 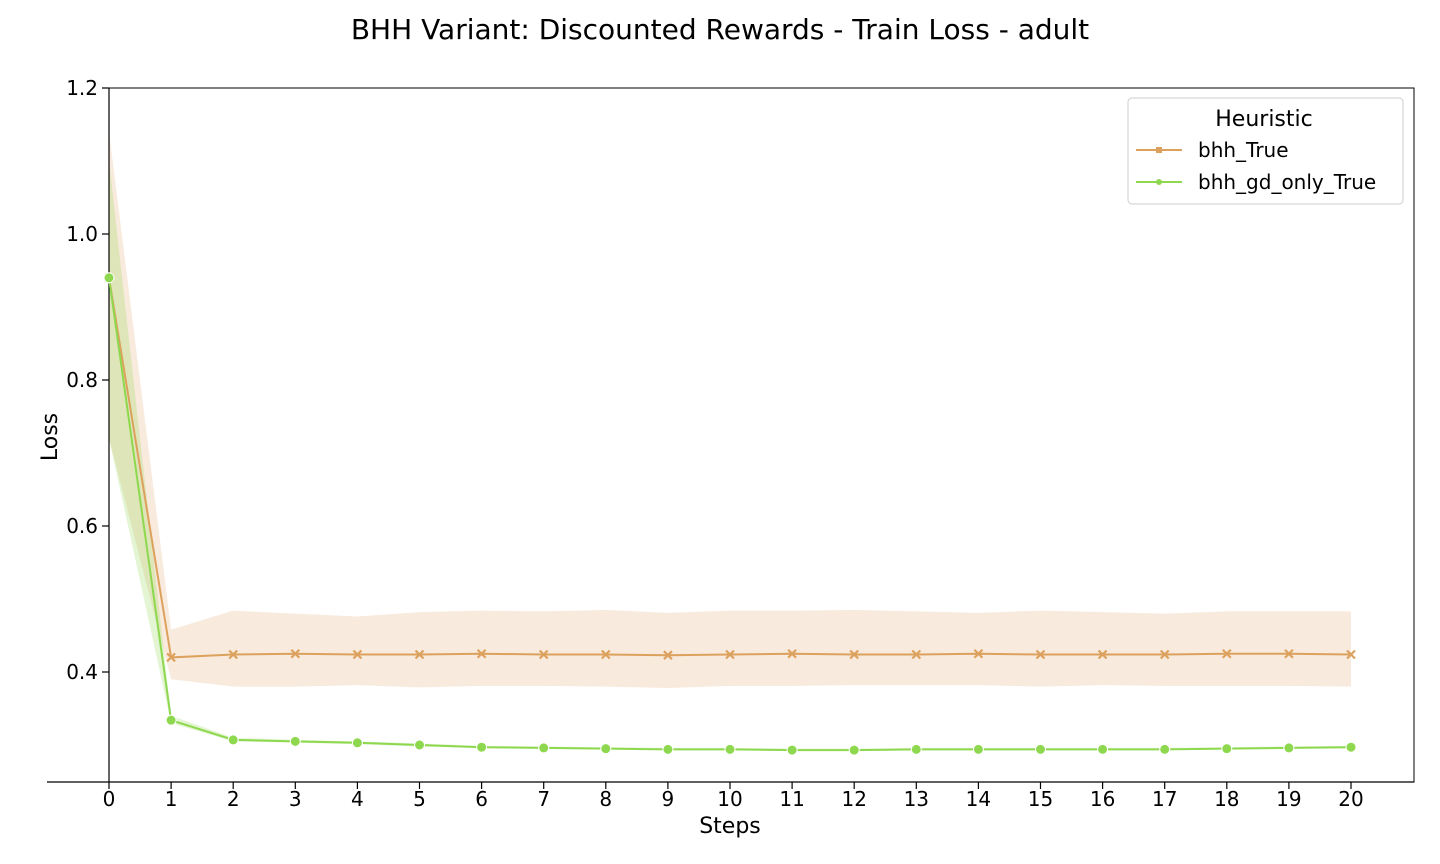 I want to click on x-tick-label: 8, so click(x=605, y=799).